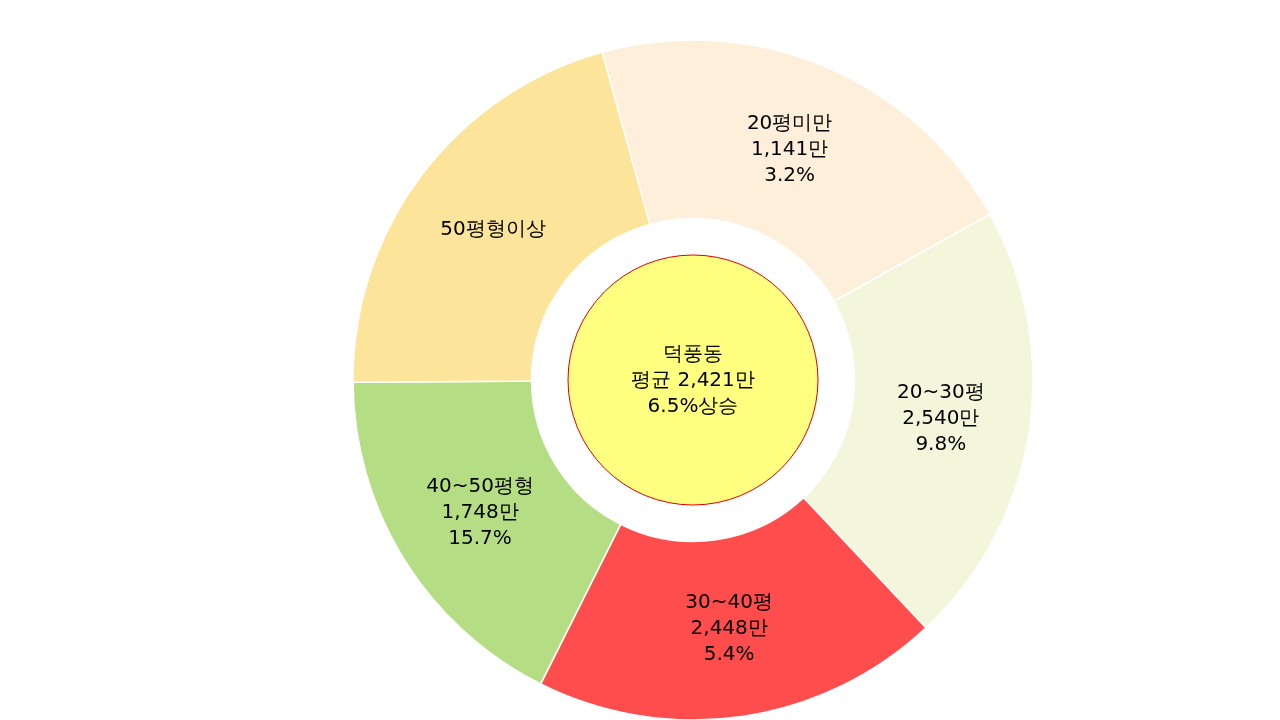 This screenshot has height=720, width=1280. What do you see at coordinates (693, 378) in the screenshot?
I see `text: 덕풍동 평균 2,421만 6.5%상승` at bounding box center [693, 378].